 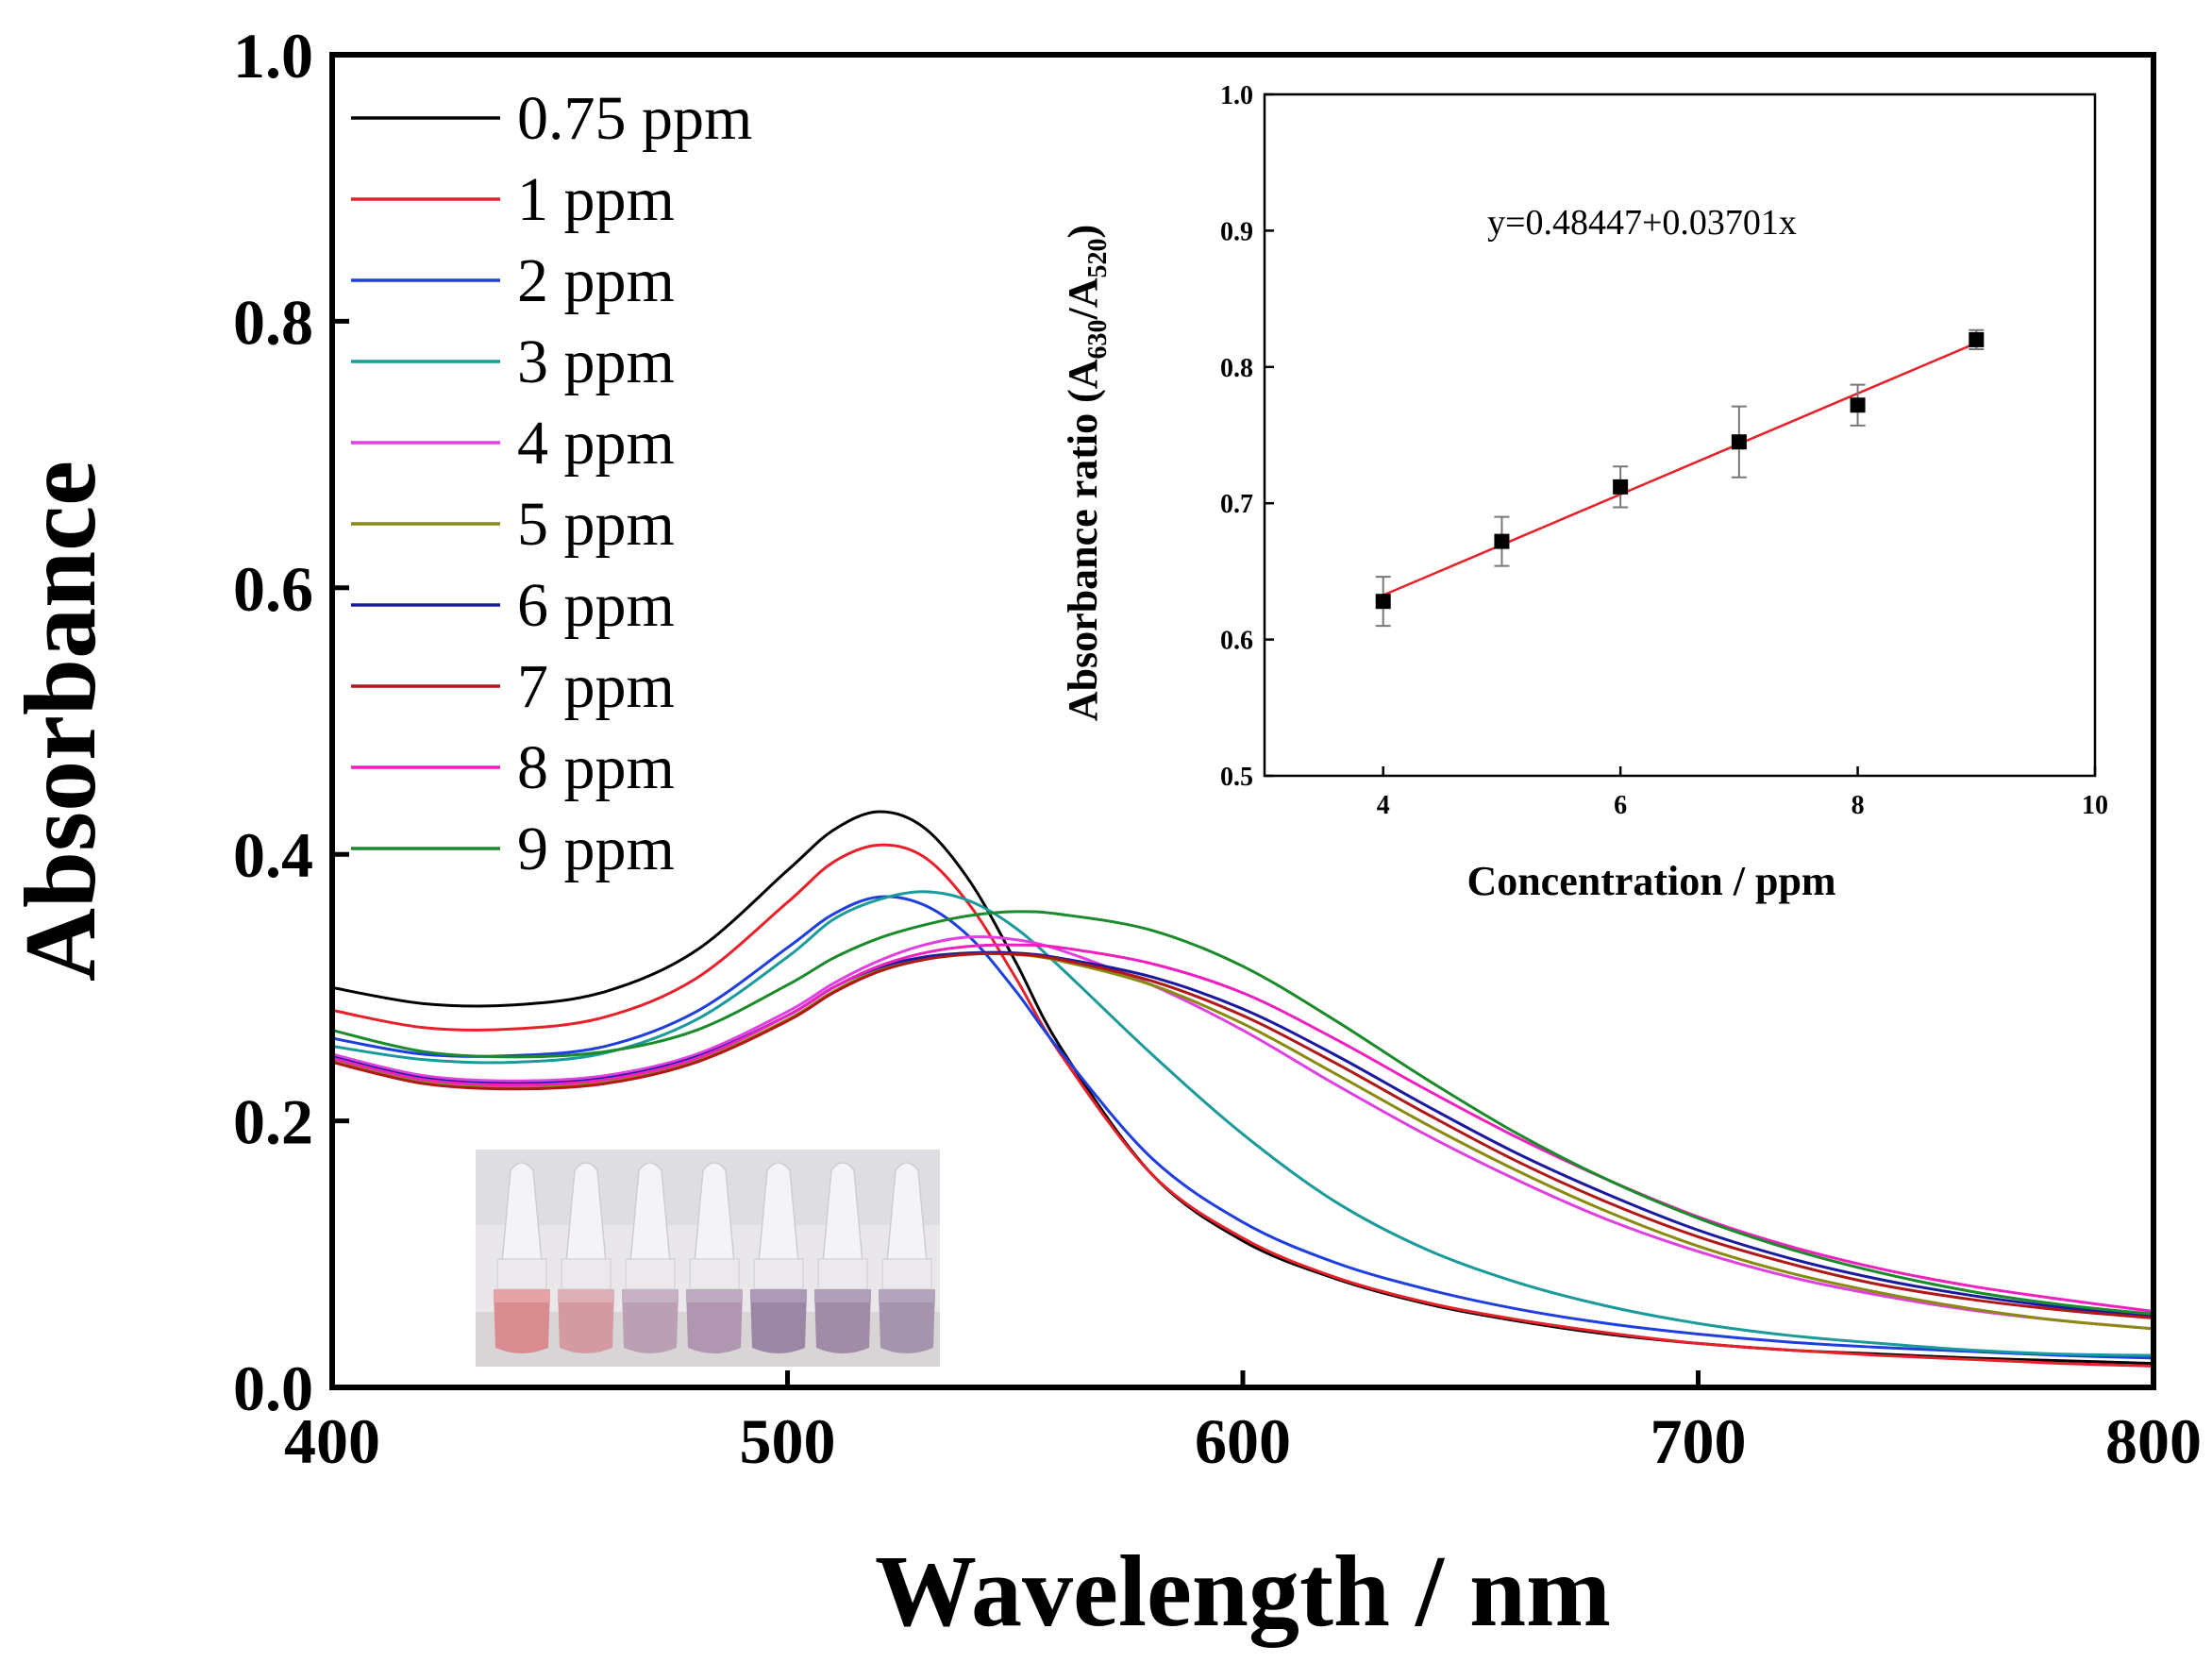 What do you see at coordinates (788, 1441) in the screenshot?
I see `main-x-tick-label: 500` at bounding box center [788, 1441].